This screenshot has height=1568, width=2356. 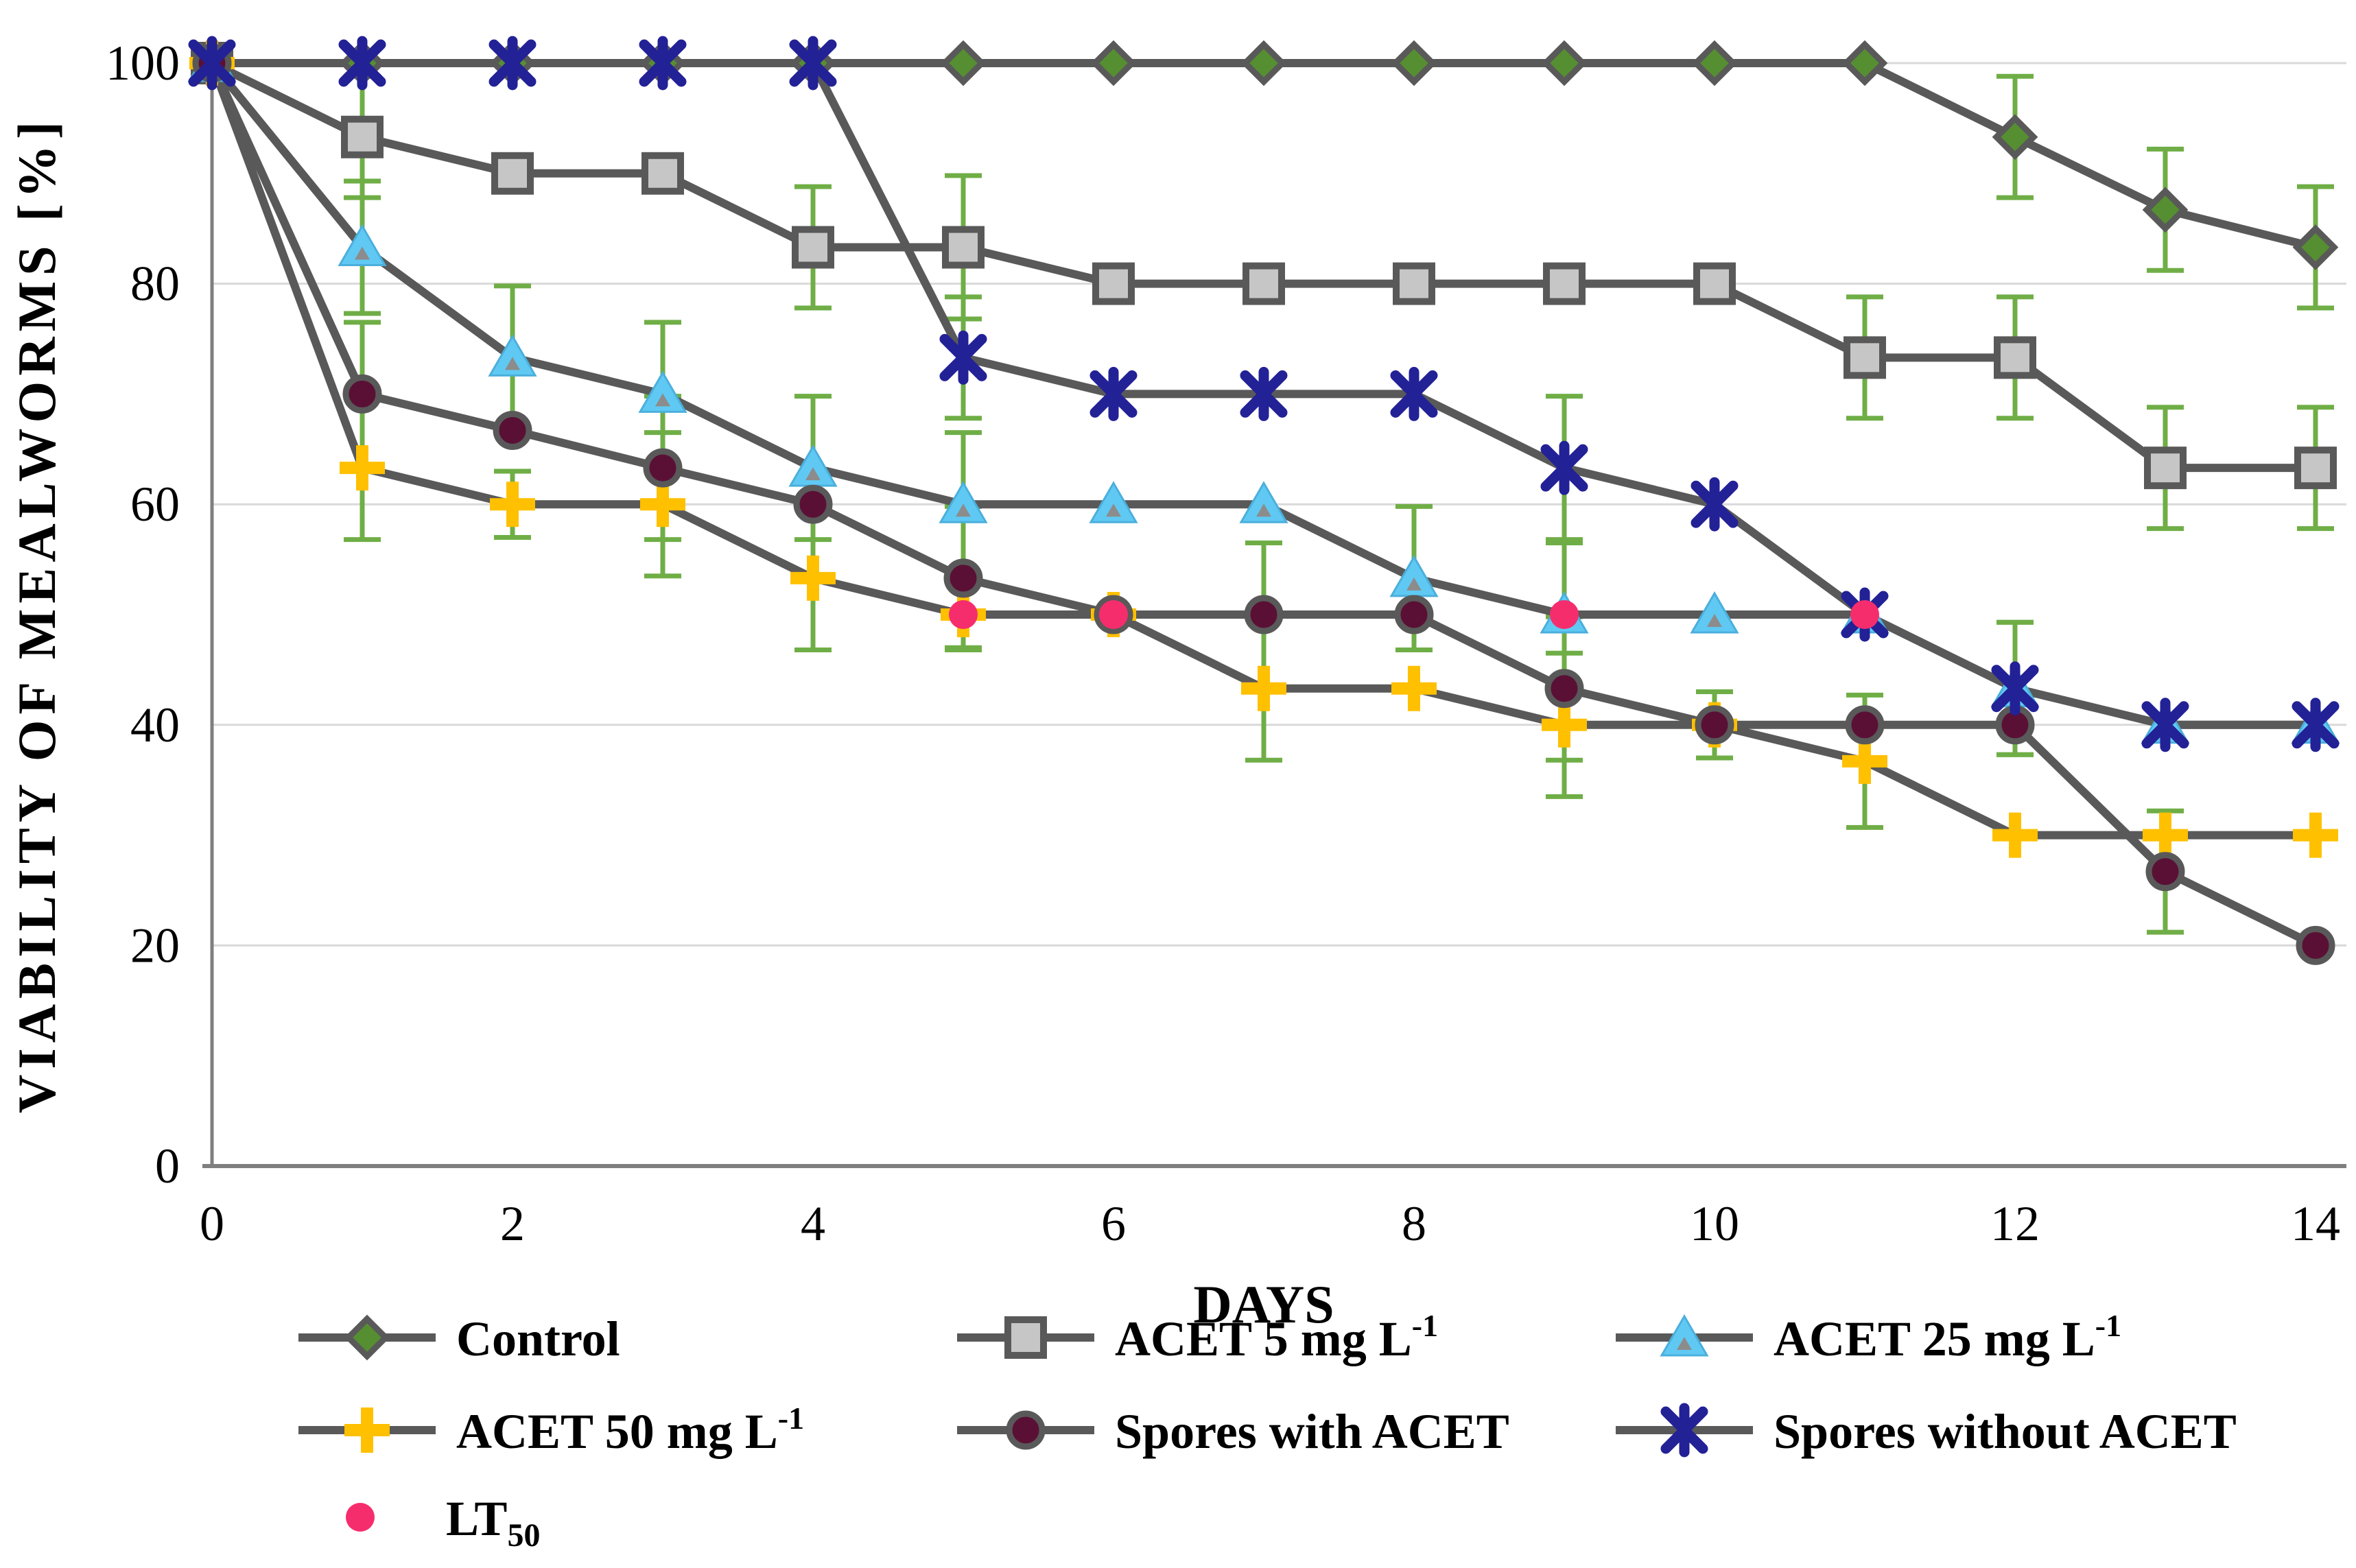 What do you see at coordinates (1197, 1337) in the screenshot?
I see `legend-item-acet-5-mg-l: ACET 5 mg L-1` at bounding box center [1197, 1337].